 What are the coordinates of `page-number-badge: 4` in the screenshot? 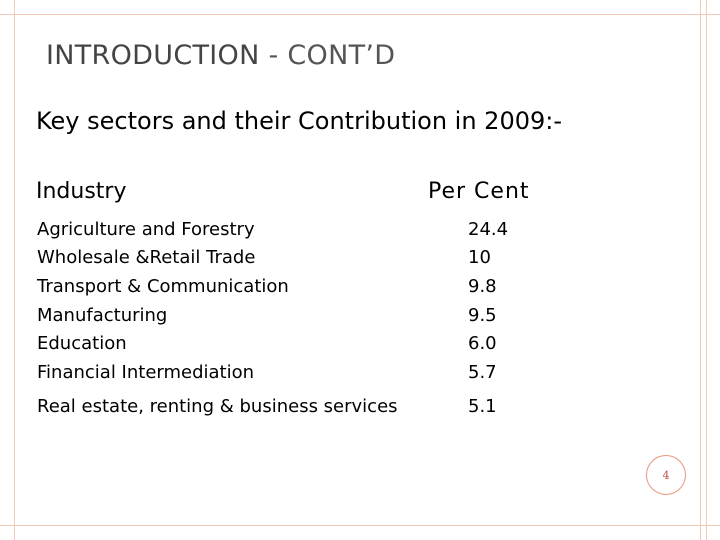 It's located at (666, 475).